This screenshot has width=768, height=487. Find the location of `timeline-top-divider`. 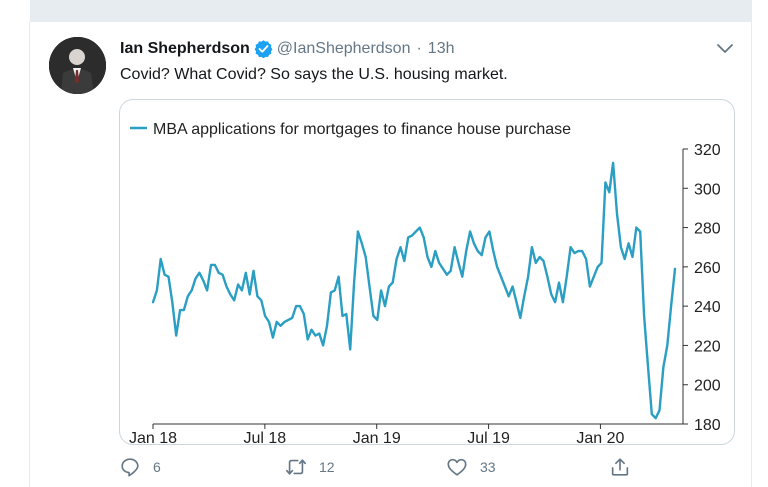

timeline-top-divider is located at coordinates (391, 11).